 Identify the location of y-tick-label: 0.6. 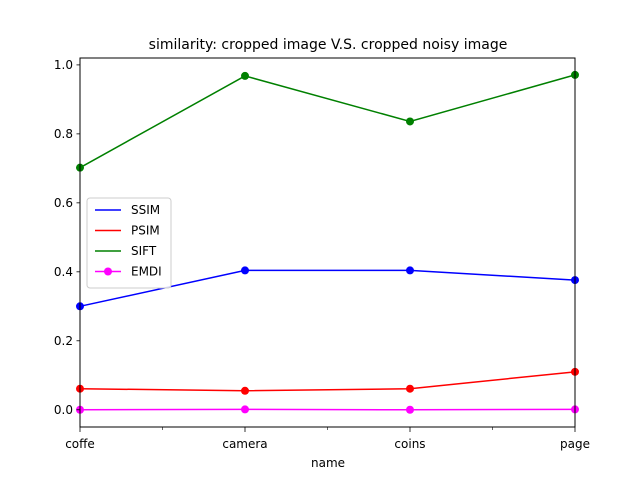
(63, 203).